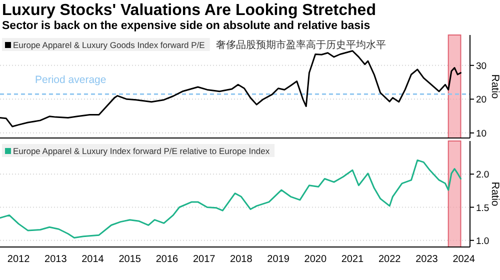 This screenshot has width=500, height=280. I want to click on y-tick-label: 10, so click(481, 134).